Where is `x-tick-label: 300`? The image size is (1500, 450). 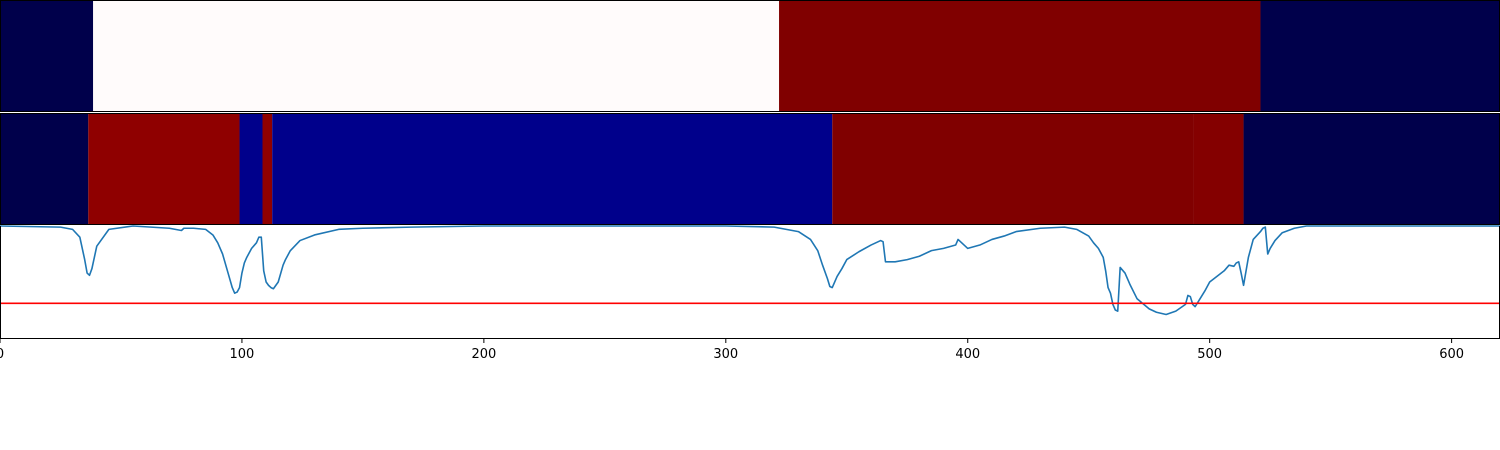 x-tick-label: 300 is located at coordinates (725, 354).